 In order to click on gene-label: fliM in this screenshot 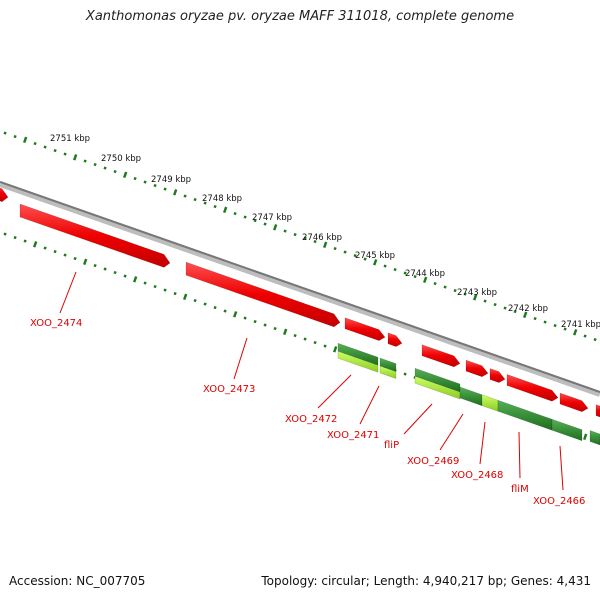, I will do `click(520, 489)`.